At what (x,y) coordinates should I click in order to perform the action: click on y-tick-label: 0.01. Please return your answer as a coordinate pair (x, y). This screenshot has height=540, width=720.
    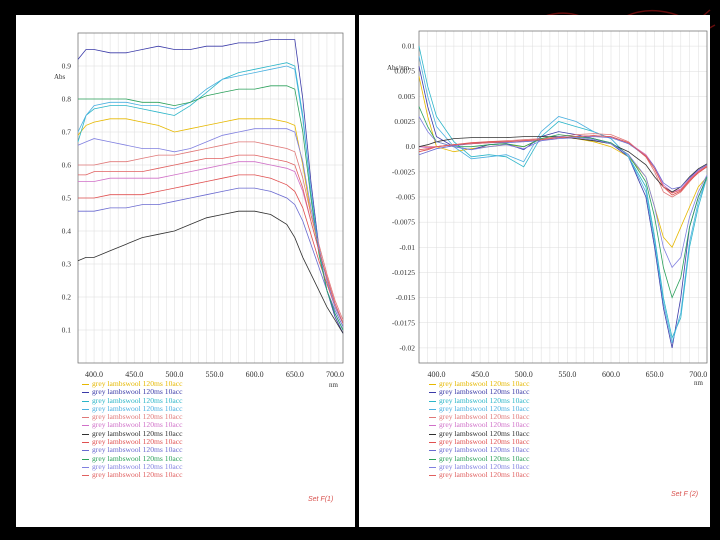
    Looking at the image, I should click on (408, 46).